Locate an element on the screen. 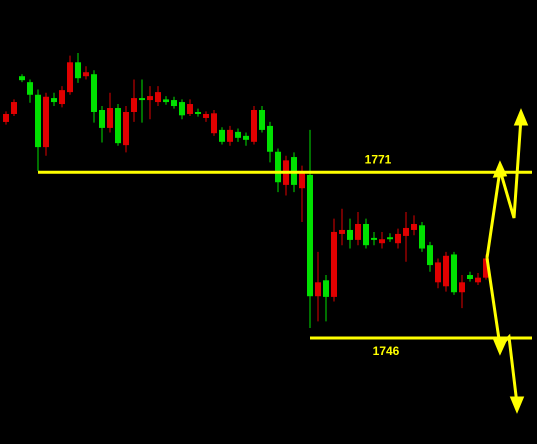  forecast-up is located at coordinates (504, 188).